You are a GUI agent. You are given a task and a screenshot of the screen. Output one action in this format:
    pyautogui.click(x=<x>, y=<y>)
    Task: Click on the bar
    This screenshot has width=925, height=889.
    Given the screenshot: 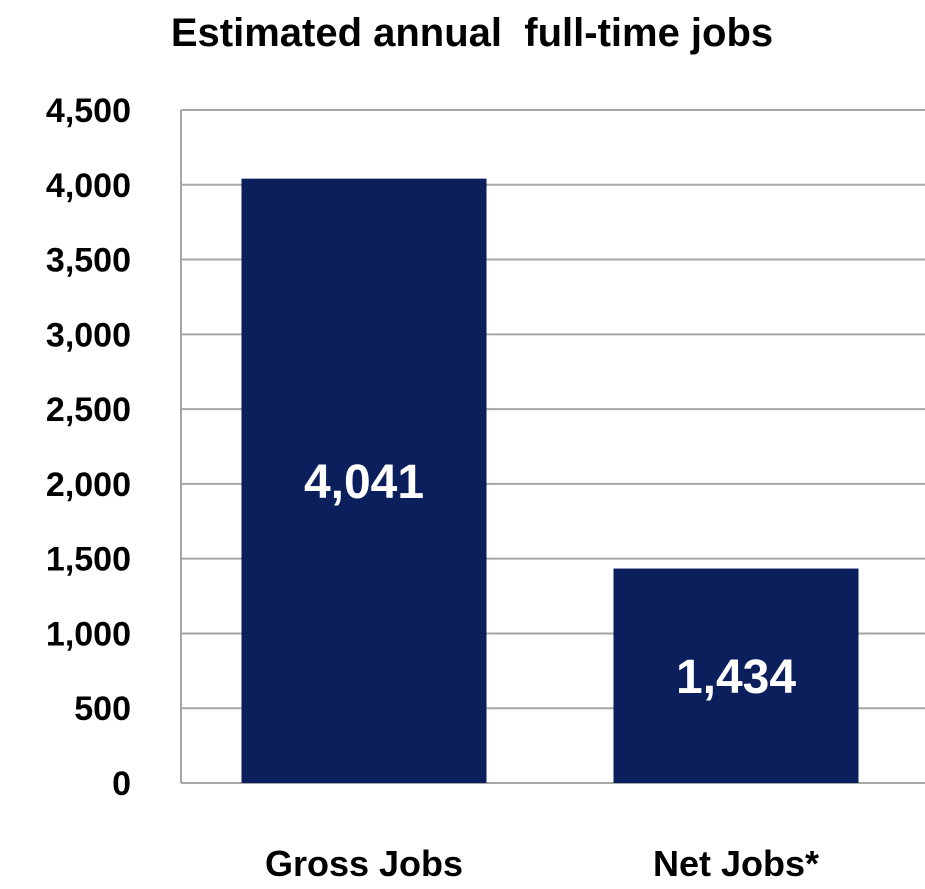 What is the action you would take?
    pyautogui.click(x=736, y=675)
    